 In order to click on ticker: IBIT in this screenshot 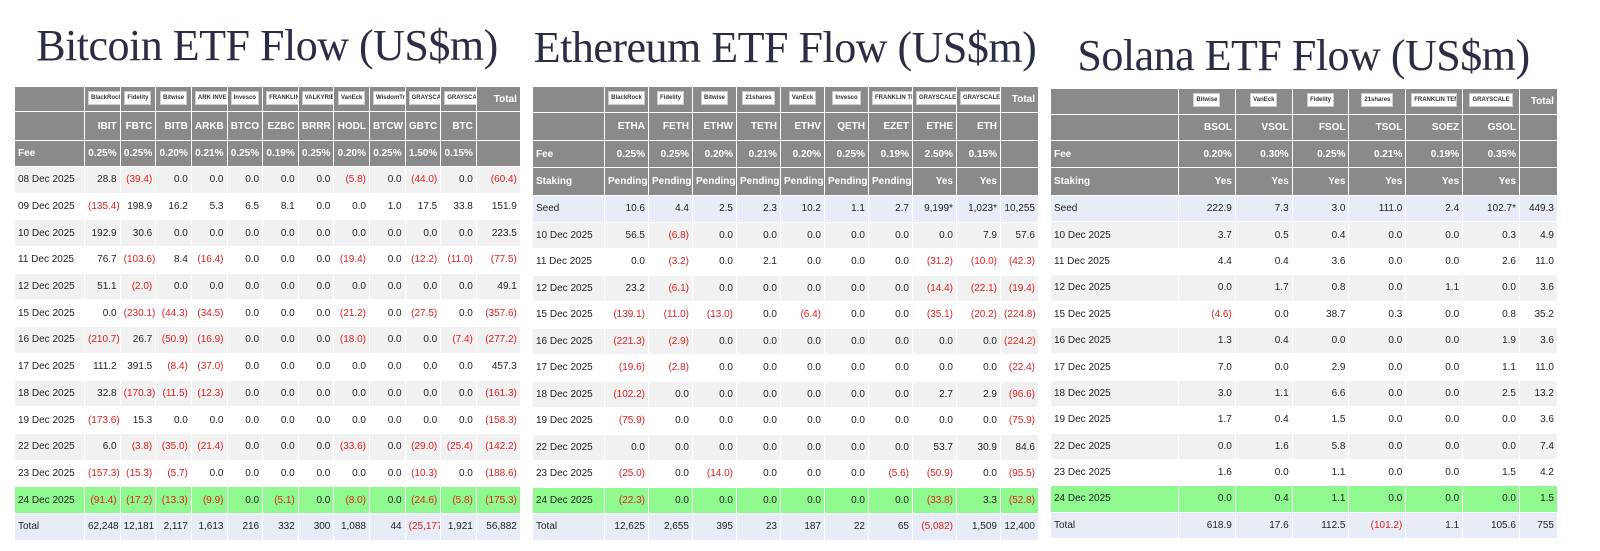, I will do `click(102, 126)`.